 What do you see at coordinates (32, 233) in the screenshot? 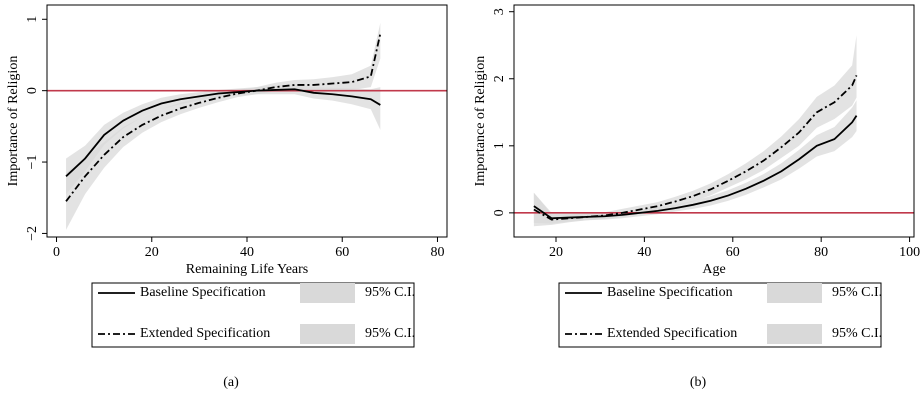
I see `y-tick-label: −2` at bounding box center [32, 233].